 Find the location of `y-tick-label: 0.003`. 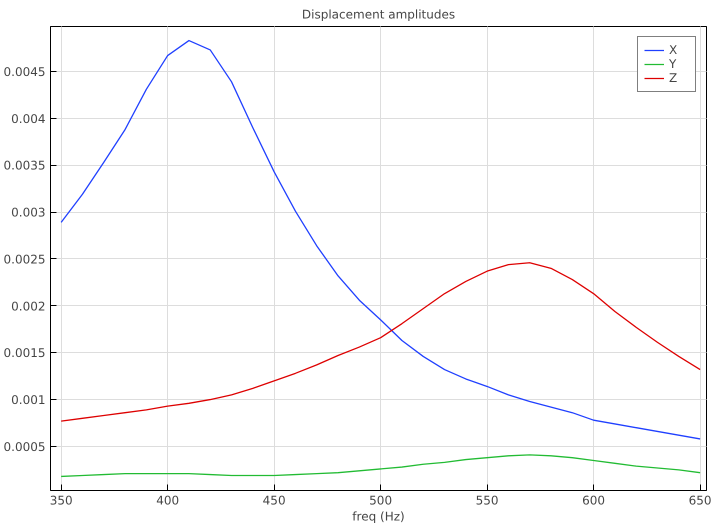

y-tick-label: 0.003 is located at coordinates (28, 213).